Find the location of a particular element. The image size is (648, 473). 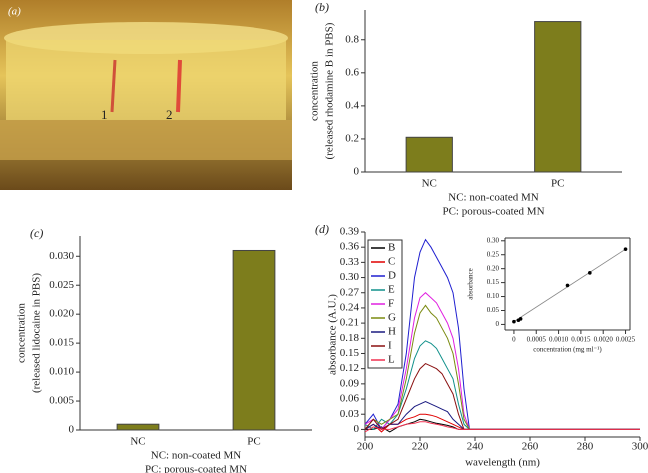

y-tick-label: 0.25 is located at coordinates (493, 254).